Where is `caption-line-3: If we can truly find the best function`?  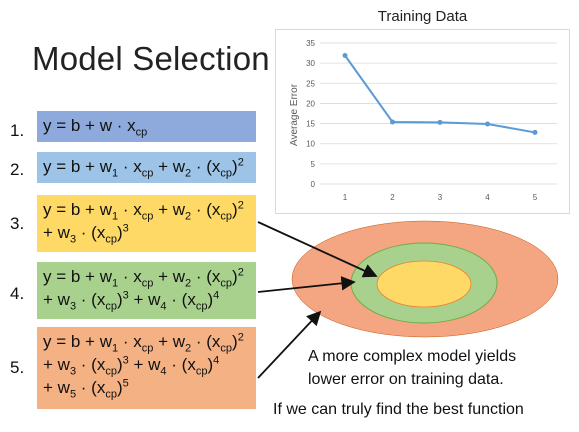 caption-line-3: If we can truly find the best function is located at coordinates (398, 409).